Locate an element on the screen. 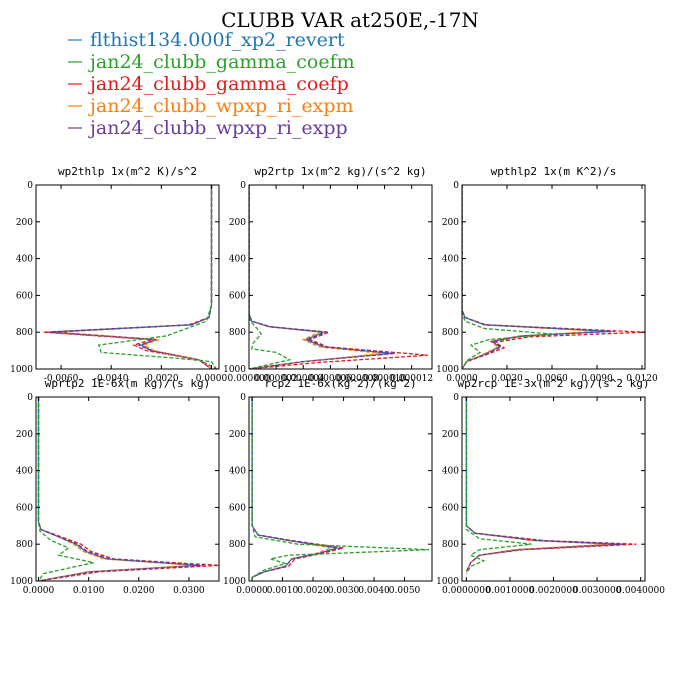  x-tick-label: 0.0200 is located at coordinates (139, 591).